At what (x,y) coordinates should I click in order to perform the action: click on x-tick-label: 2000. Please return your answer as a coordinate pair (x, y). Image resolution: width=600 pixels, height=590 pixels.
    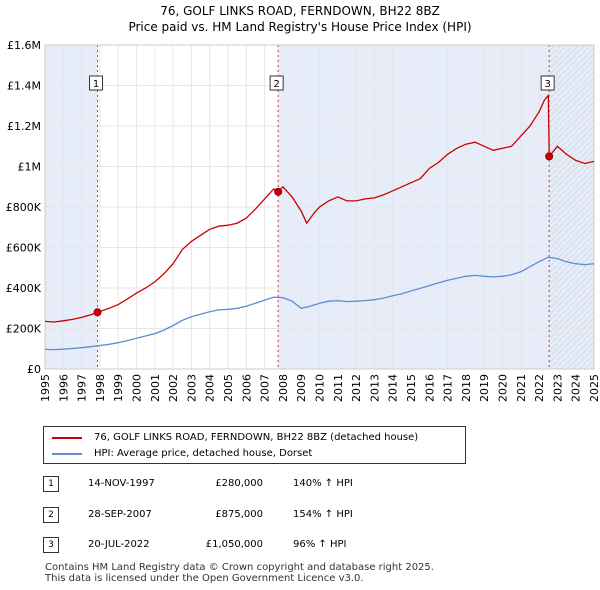
    Looking at the image, I should click on (137, 388).